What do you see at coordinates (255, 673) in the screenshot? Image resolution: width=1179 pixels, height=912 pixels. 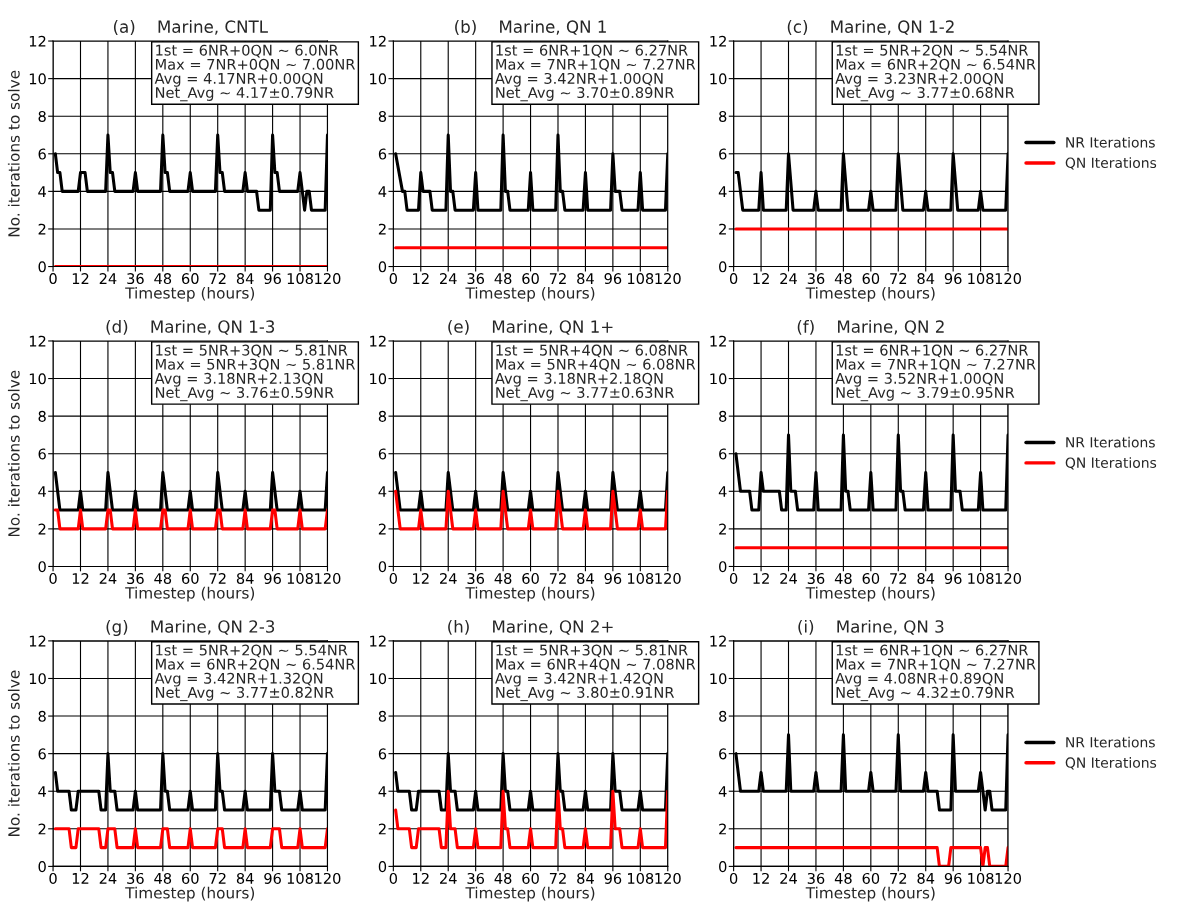 I see `annotation: 1st = 5NR+2QN ~ 5.54NR Max = 6NR+2QN ~ 6.54NR Avg = 3.42NR+1.32QN Net_Avg ~ 3.77±0.82NR` at bounding box center [255, 673].